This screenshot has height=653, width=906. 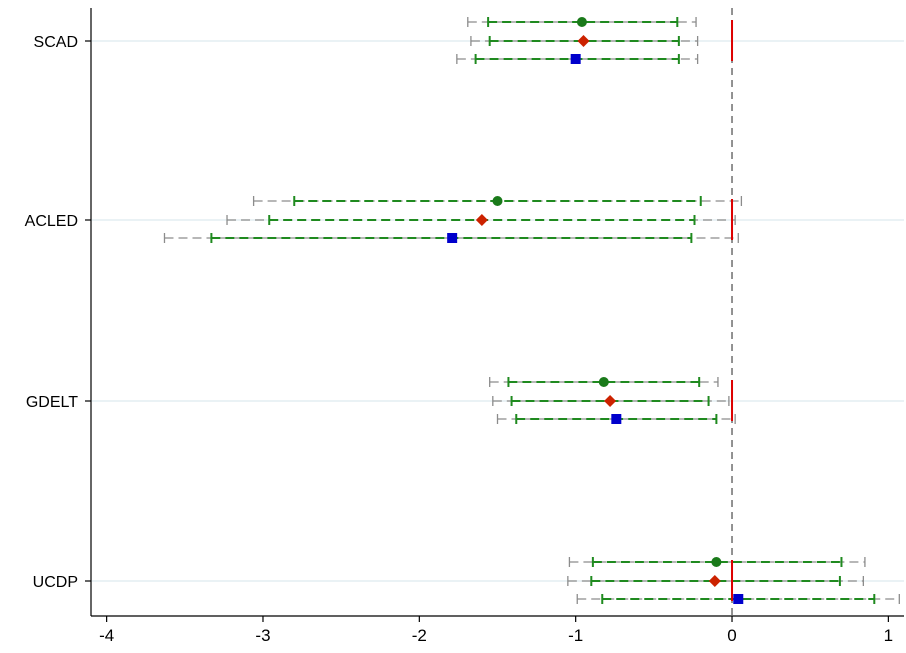 What do you see at coordinates (262, 635) in the screenshot?
I see `x-tick-label: -3` at bounding box center [262, 635].